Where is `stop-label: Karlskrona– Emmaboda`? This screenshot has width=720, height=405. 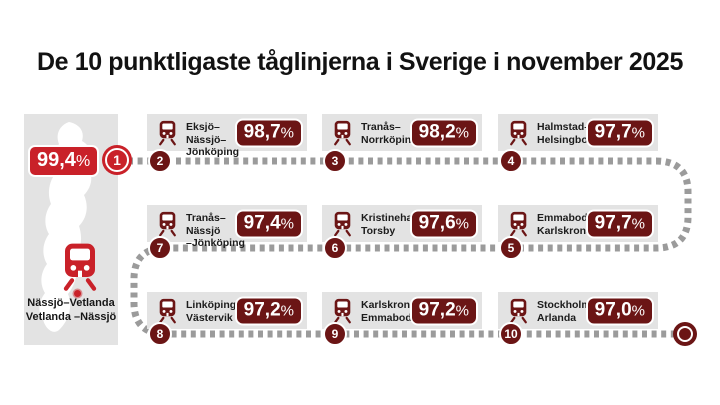
stop-label: Karlskrona– Emmaboda is located at coordinates (391, 311).